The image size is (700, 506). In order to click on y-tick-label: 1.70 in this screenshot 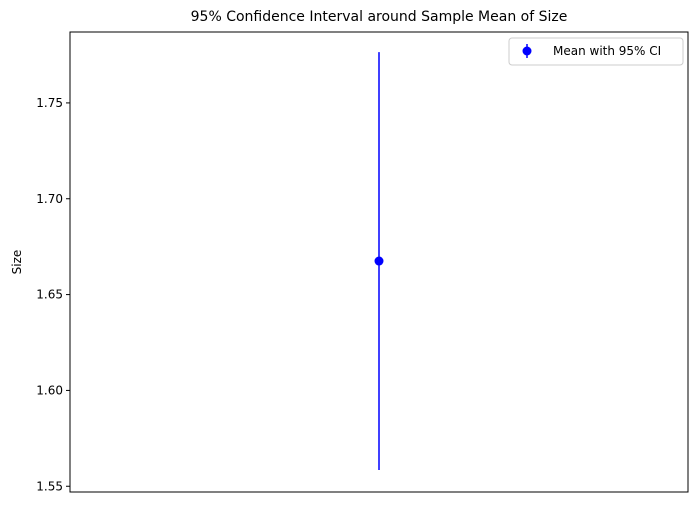, I will do `click(49, 199)`.